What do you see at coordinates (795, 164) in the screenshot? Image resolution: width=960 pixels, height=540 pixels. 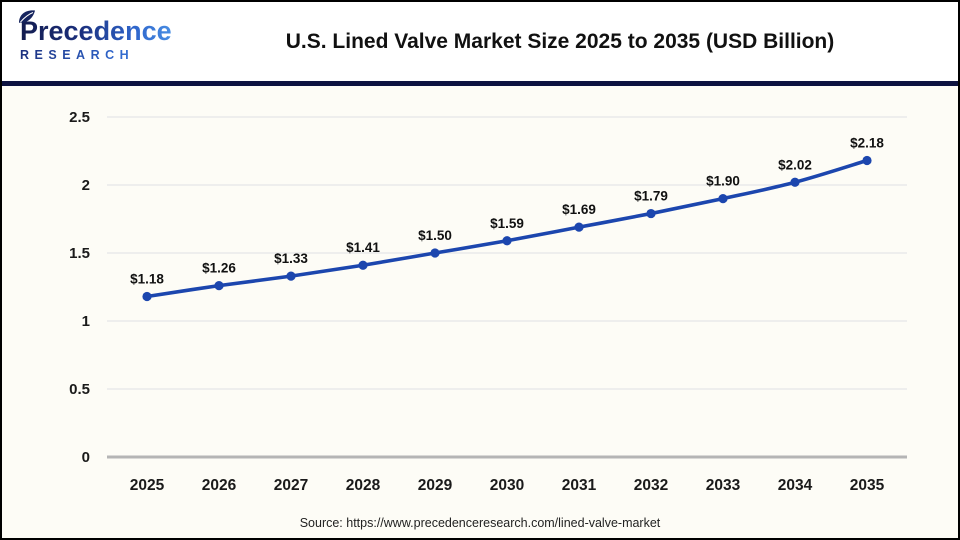 I see `data-point-label: $2.02` at bounding box center [795, 164].